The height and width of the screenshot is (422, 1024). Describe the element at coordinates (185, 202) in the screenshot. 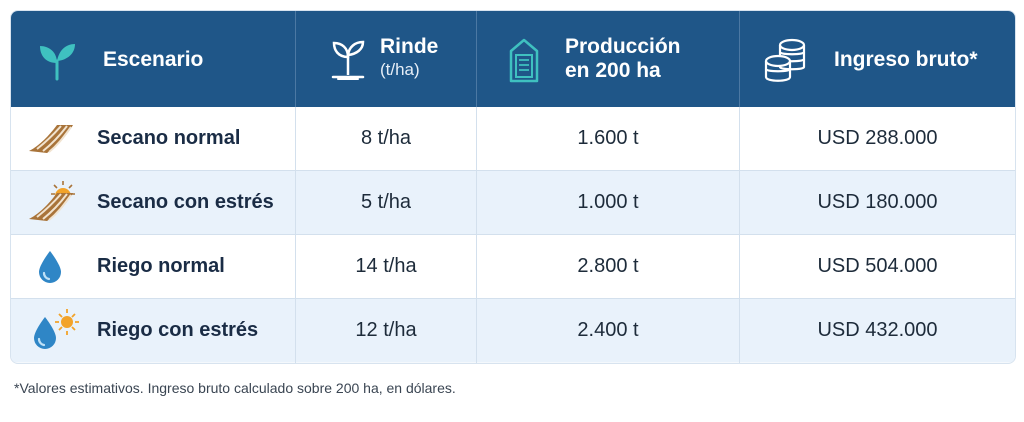

I see `scenario-name: Secano con estrés` at that location.